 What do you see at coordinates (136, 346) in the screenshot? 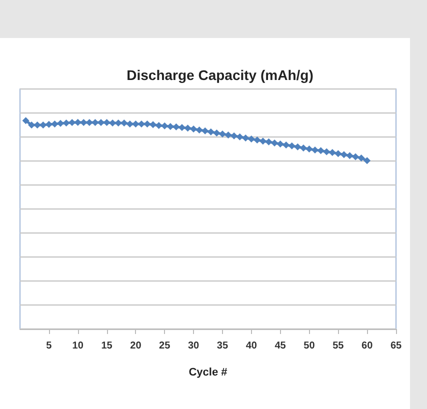
I see `x-tick-label: 20` at bounding box center [136, 346].